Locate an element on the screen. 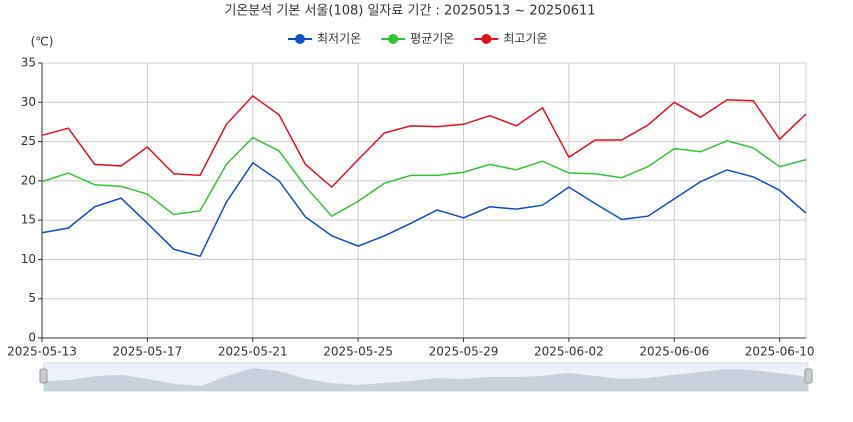 This screenshot has width=853, height=422. y-tick-label: 25 is located at coordinates (28, 141).